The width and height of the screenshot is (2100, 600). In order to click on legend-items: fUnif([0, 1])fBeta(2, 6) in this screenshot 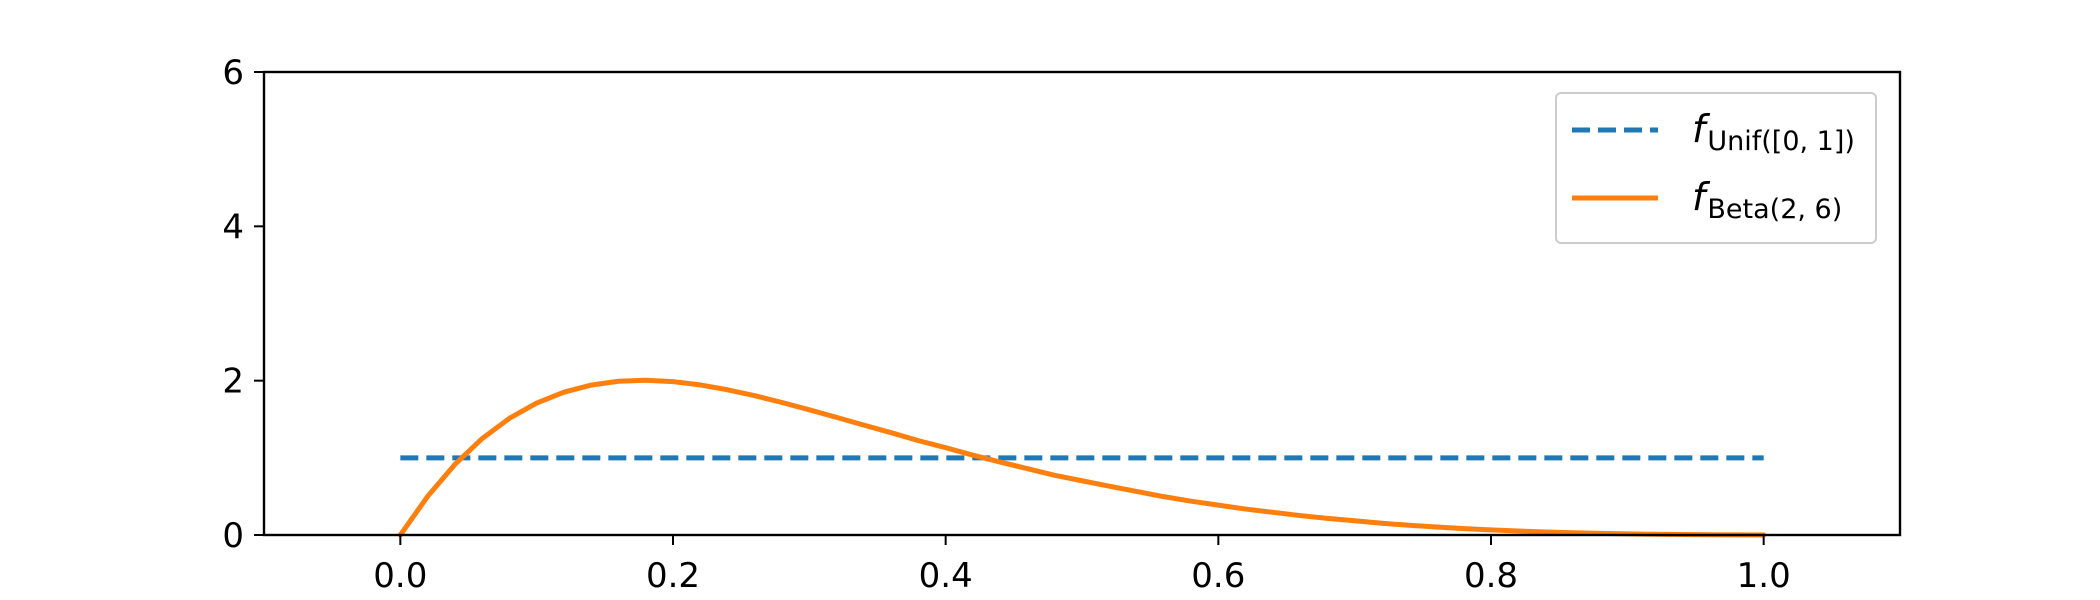, I will do `click(1713, 166)`.